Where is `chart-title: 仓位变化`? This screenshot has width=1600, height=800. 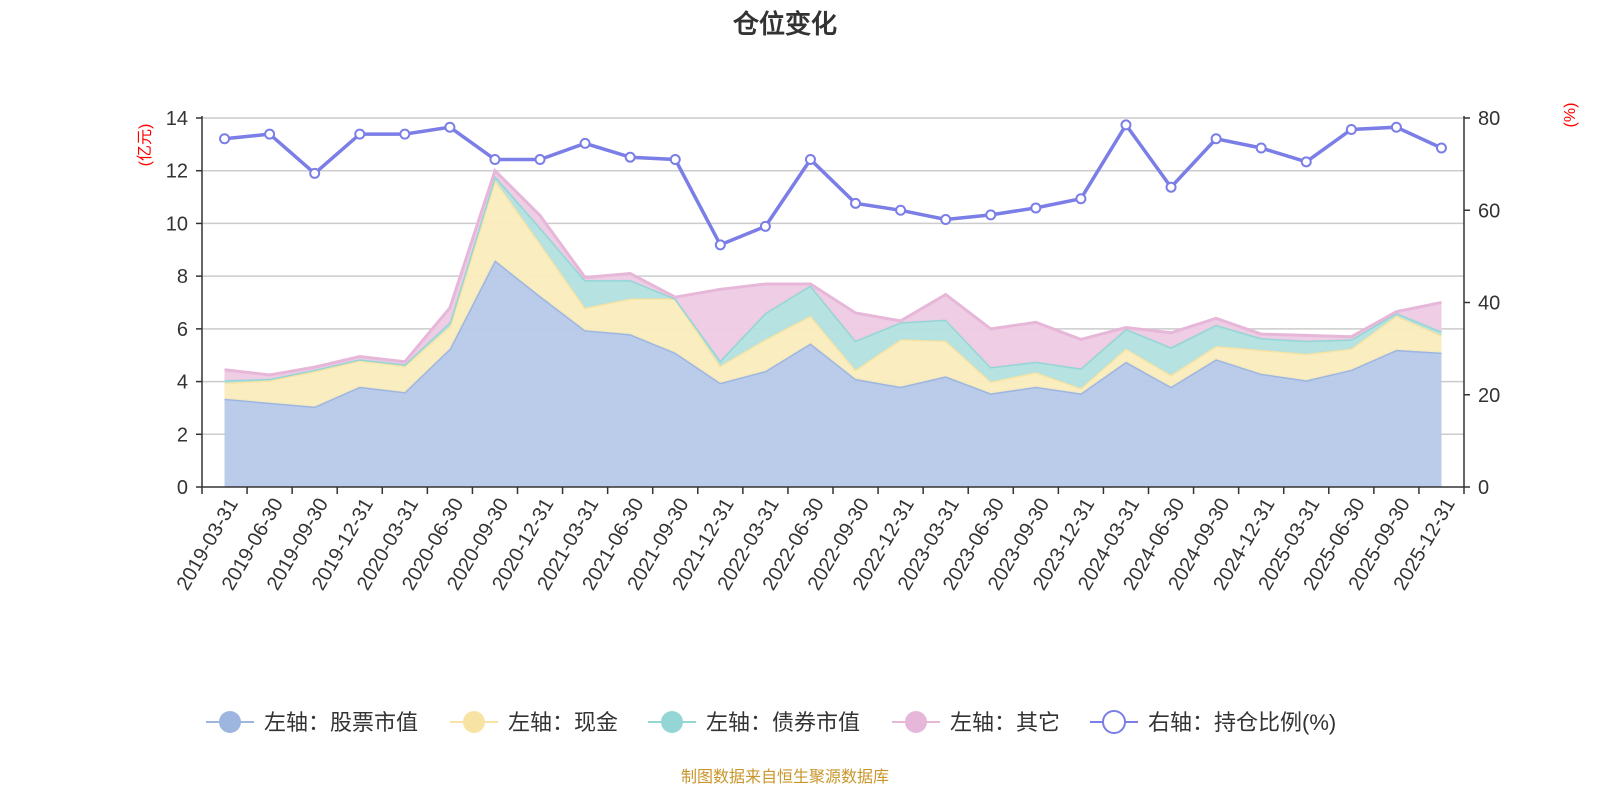 chart-title: 仓位变化 is located at coordinates (784, 24).